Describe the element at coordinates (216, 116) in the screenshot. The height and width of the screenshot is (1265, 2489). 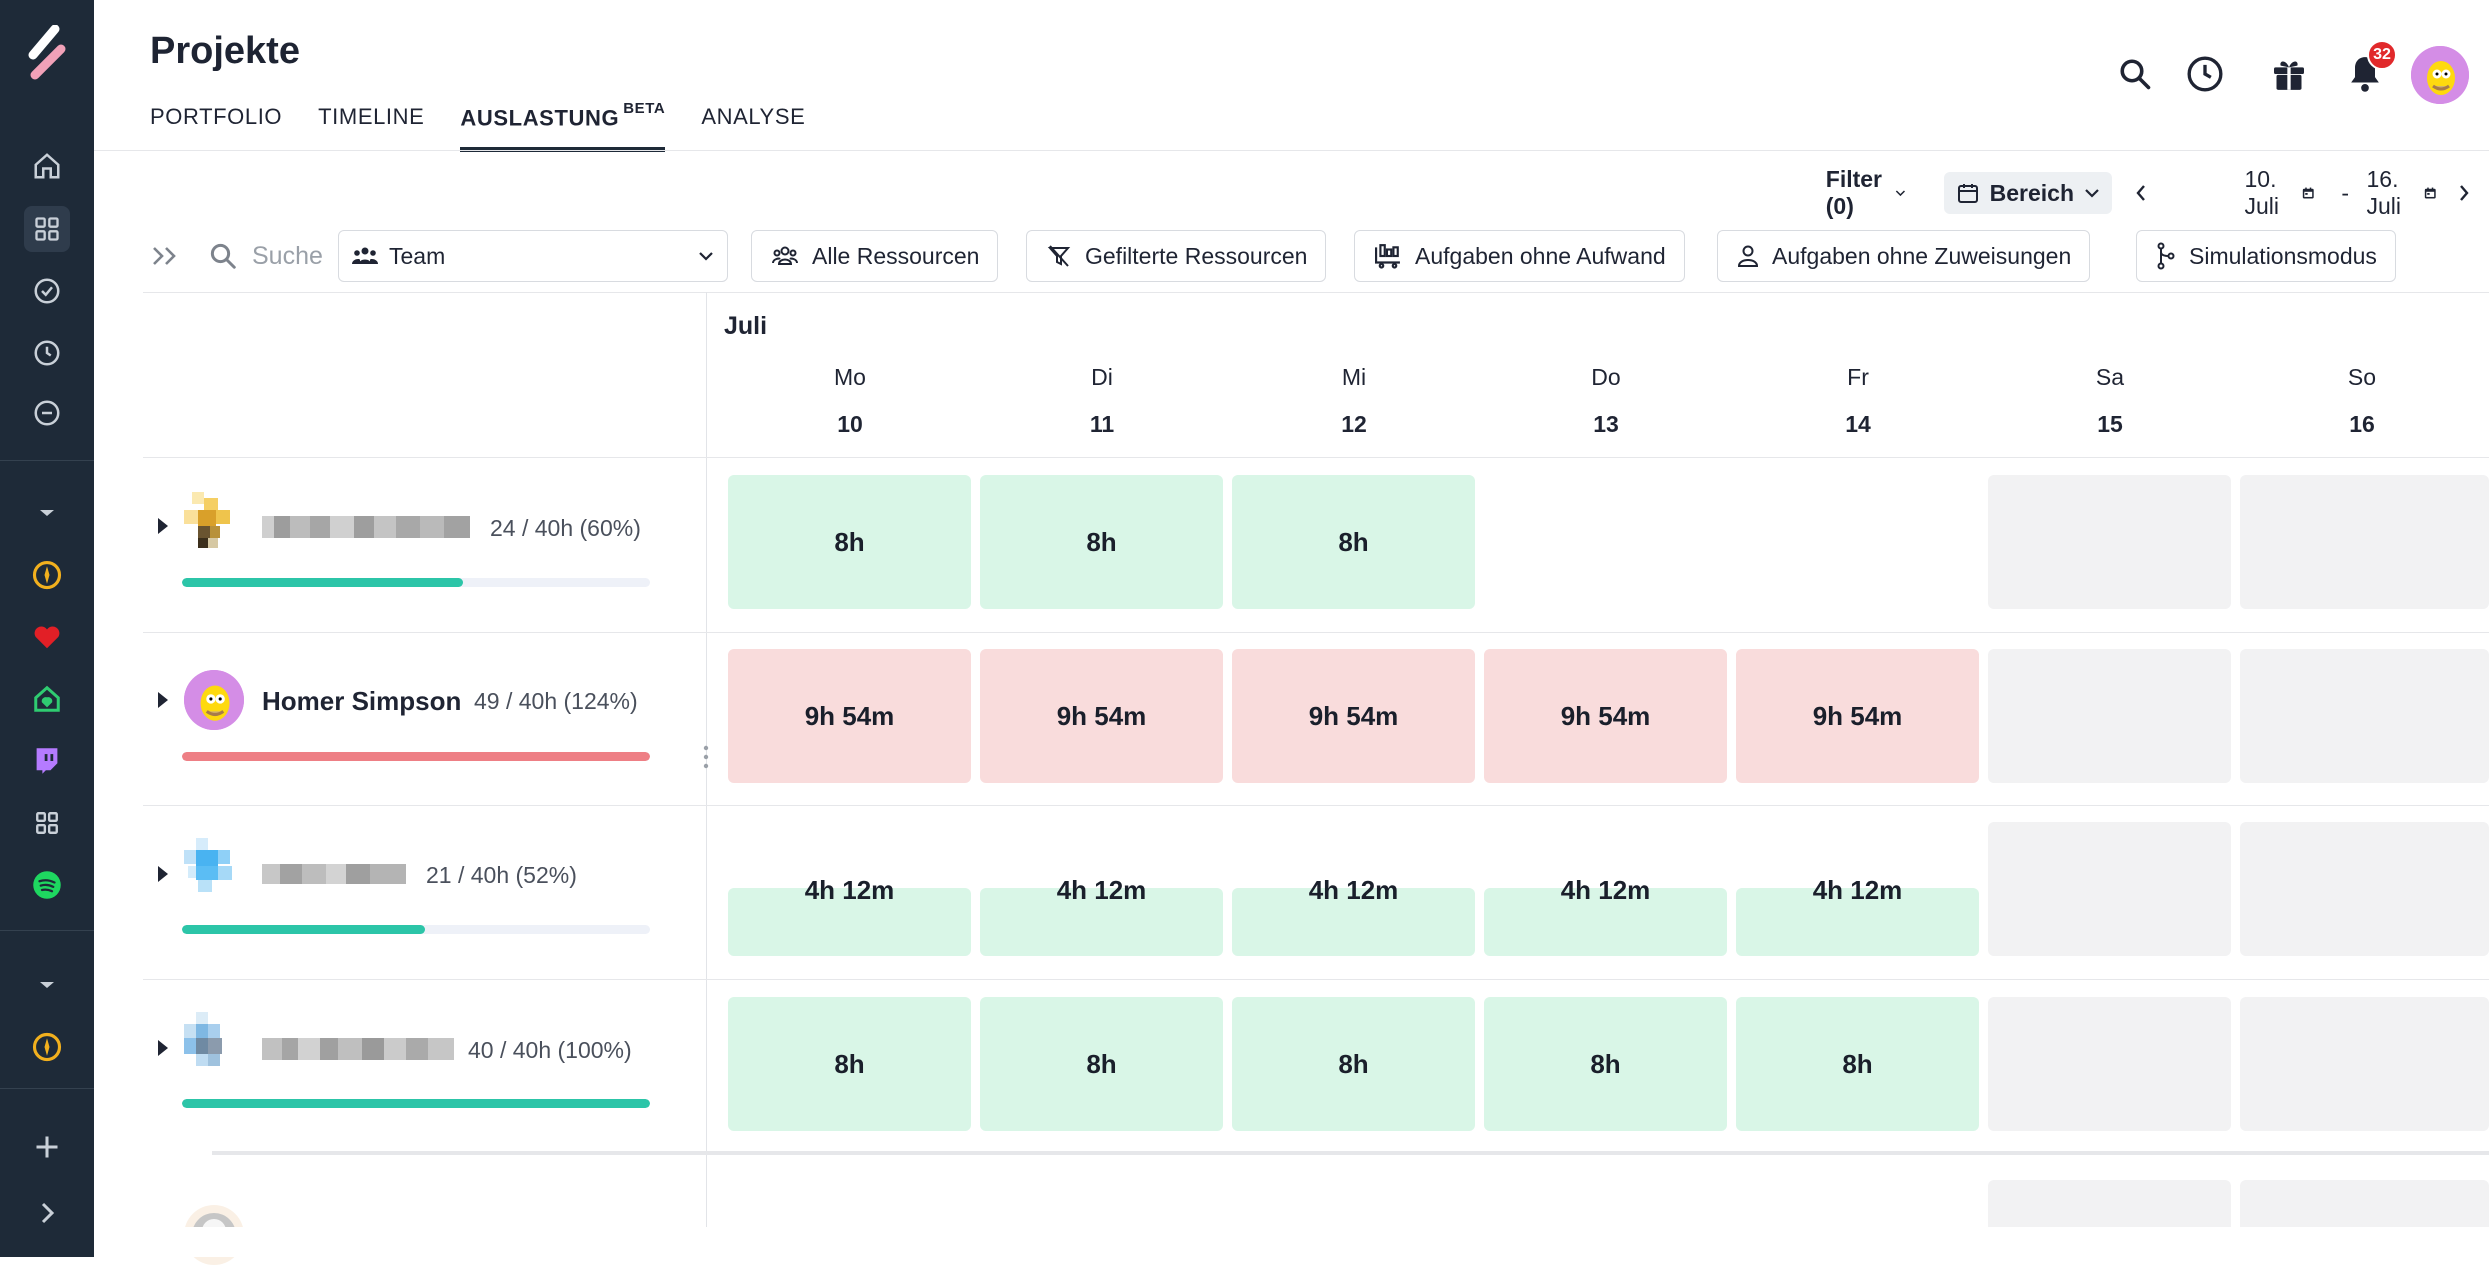
I see `tab-label: PORTFOLIO` at that location.